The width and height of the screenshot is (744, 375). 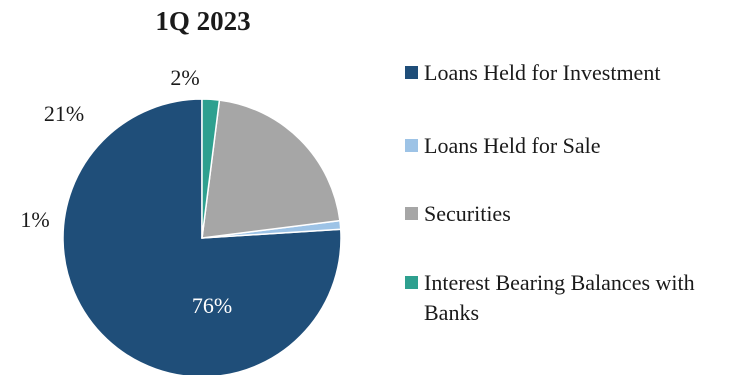 I want to click on legend-item: Interest Bearing Balances with Banks, so click(x=572, y=298).